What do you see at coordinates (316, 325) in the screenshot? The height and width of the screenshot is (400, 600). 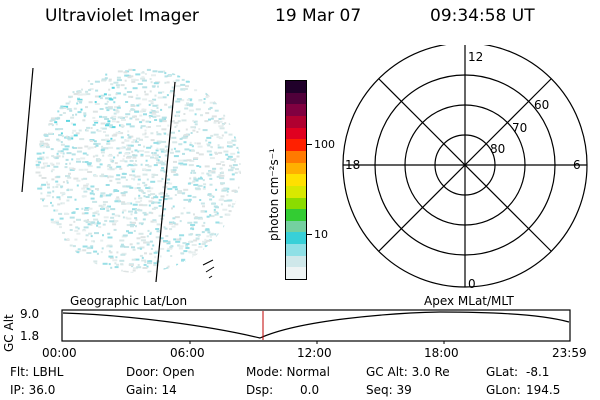 I see `altitude-plot-frame` at bounding box center [316, 325].